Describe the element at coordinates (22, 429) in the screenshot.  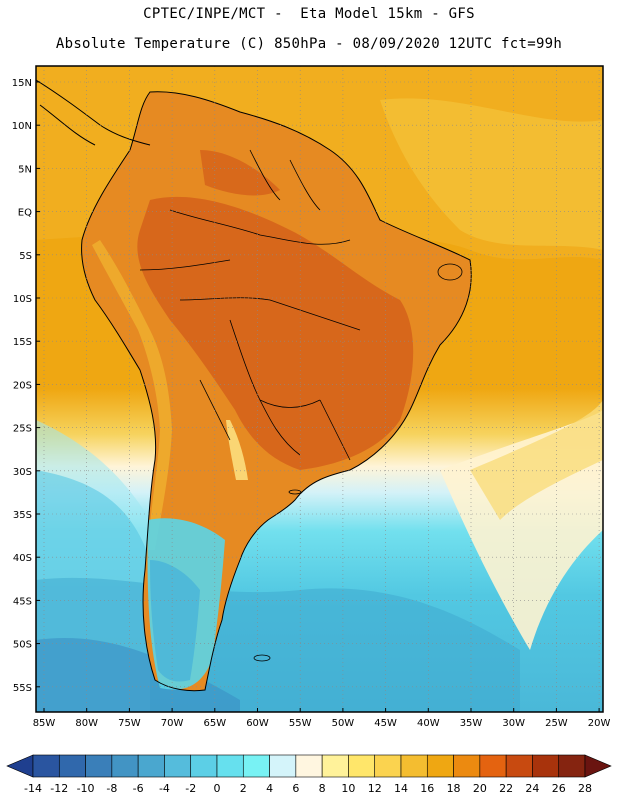
I see `latitude-label: 25S` at that location.